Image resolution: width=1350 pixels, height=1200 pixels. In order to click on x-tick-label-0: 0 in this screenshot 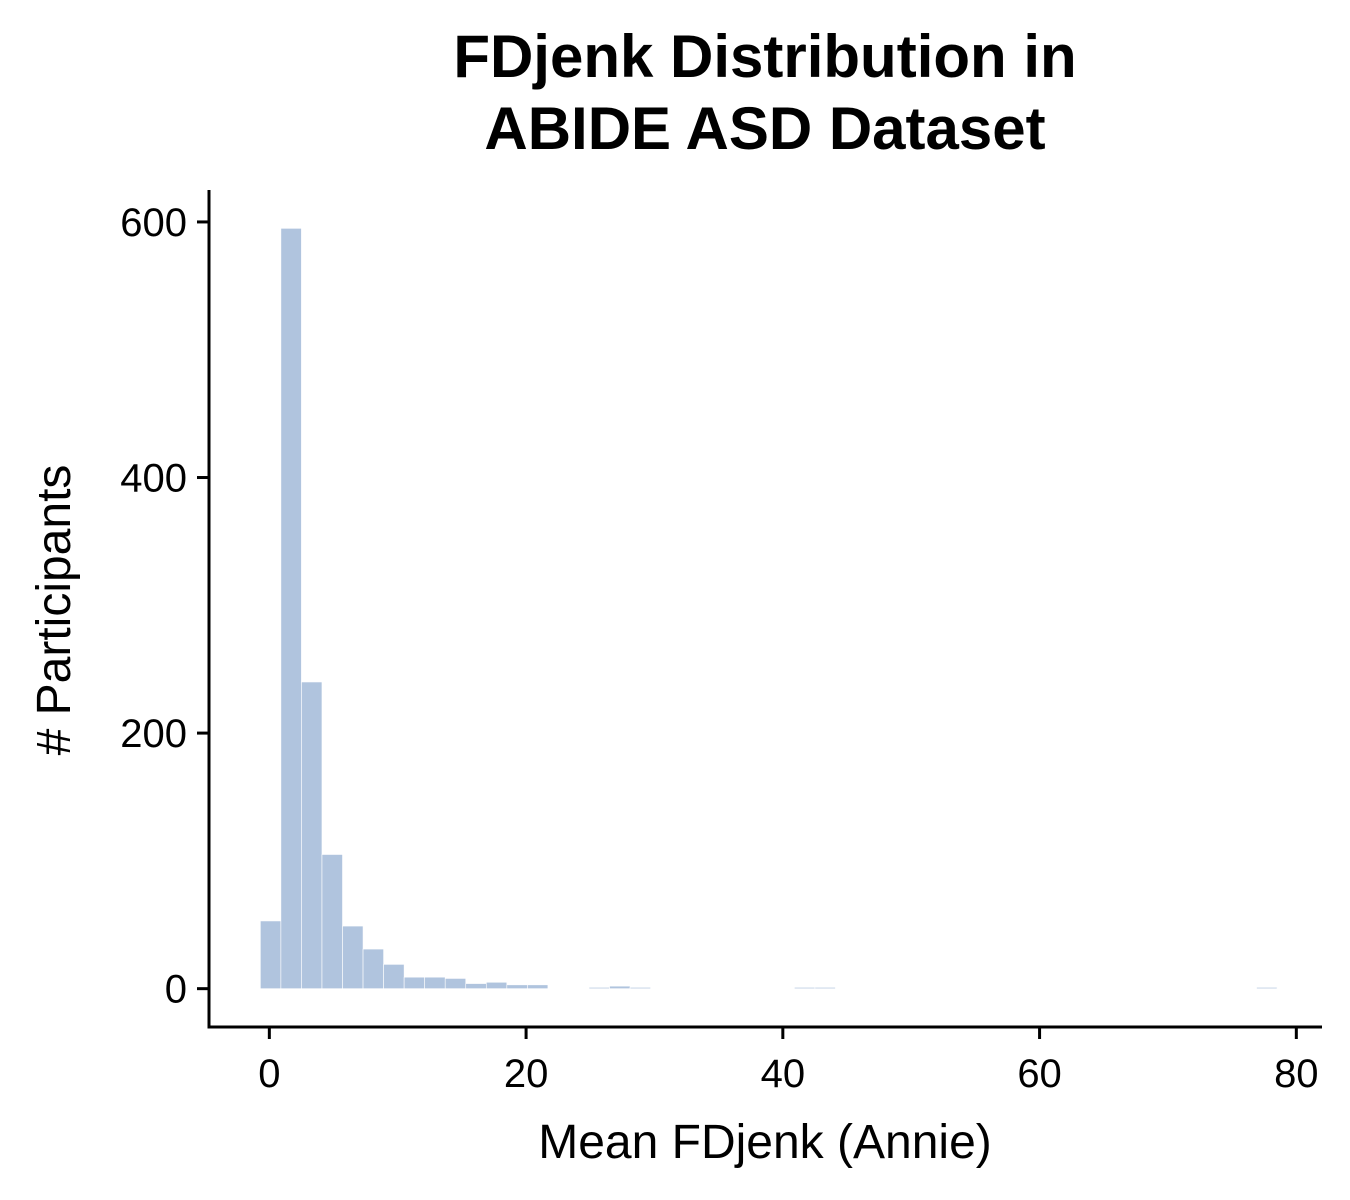, I will do `click(269, 1074)`.